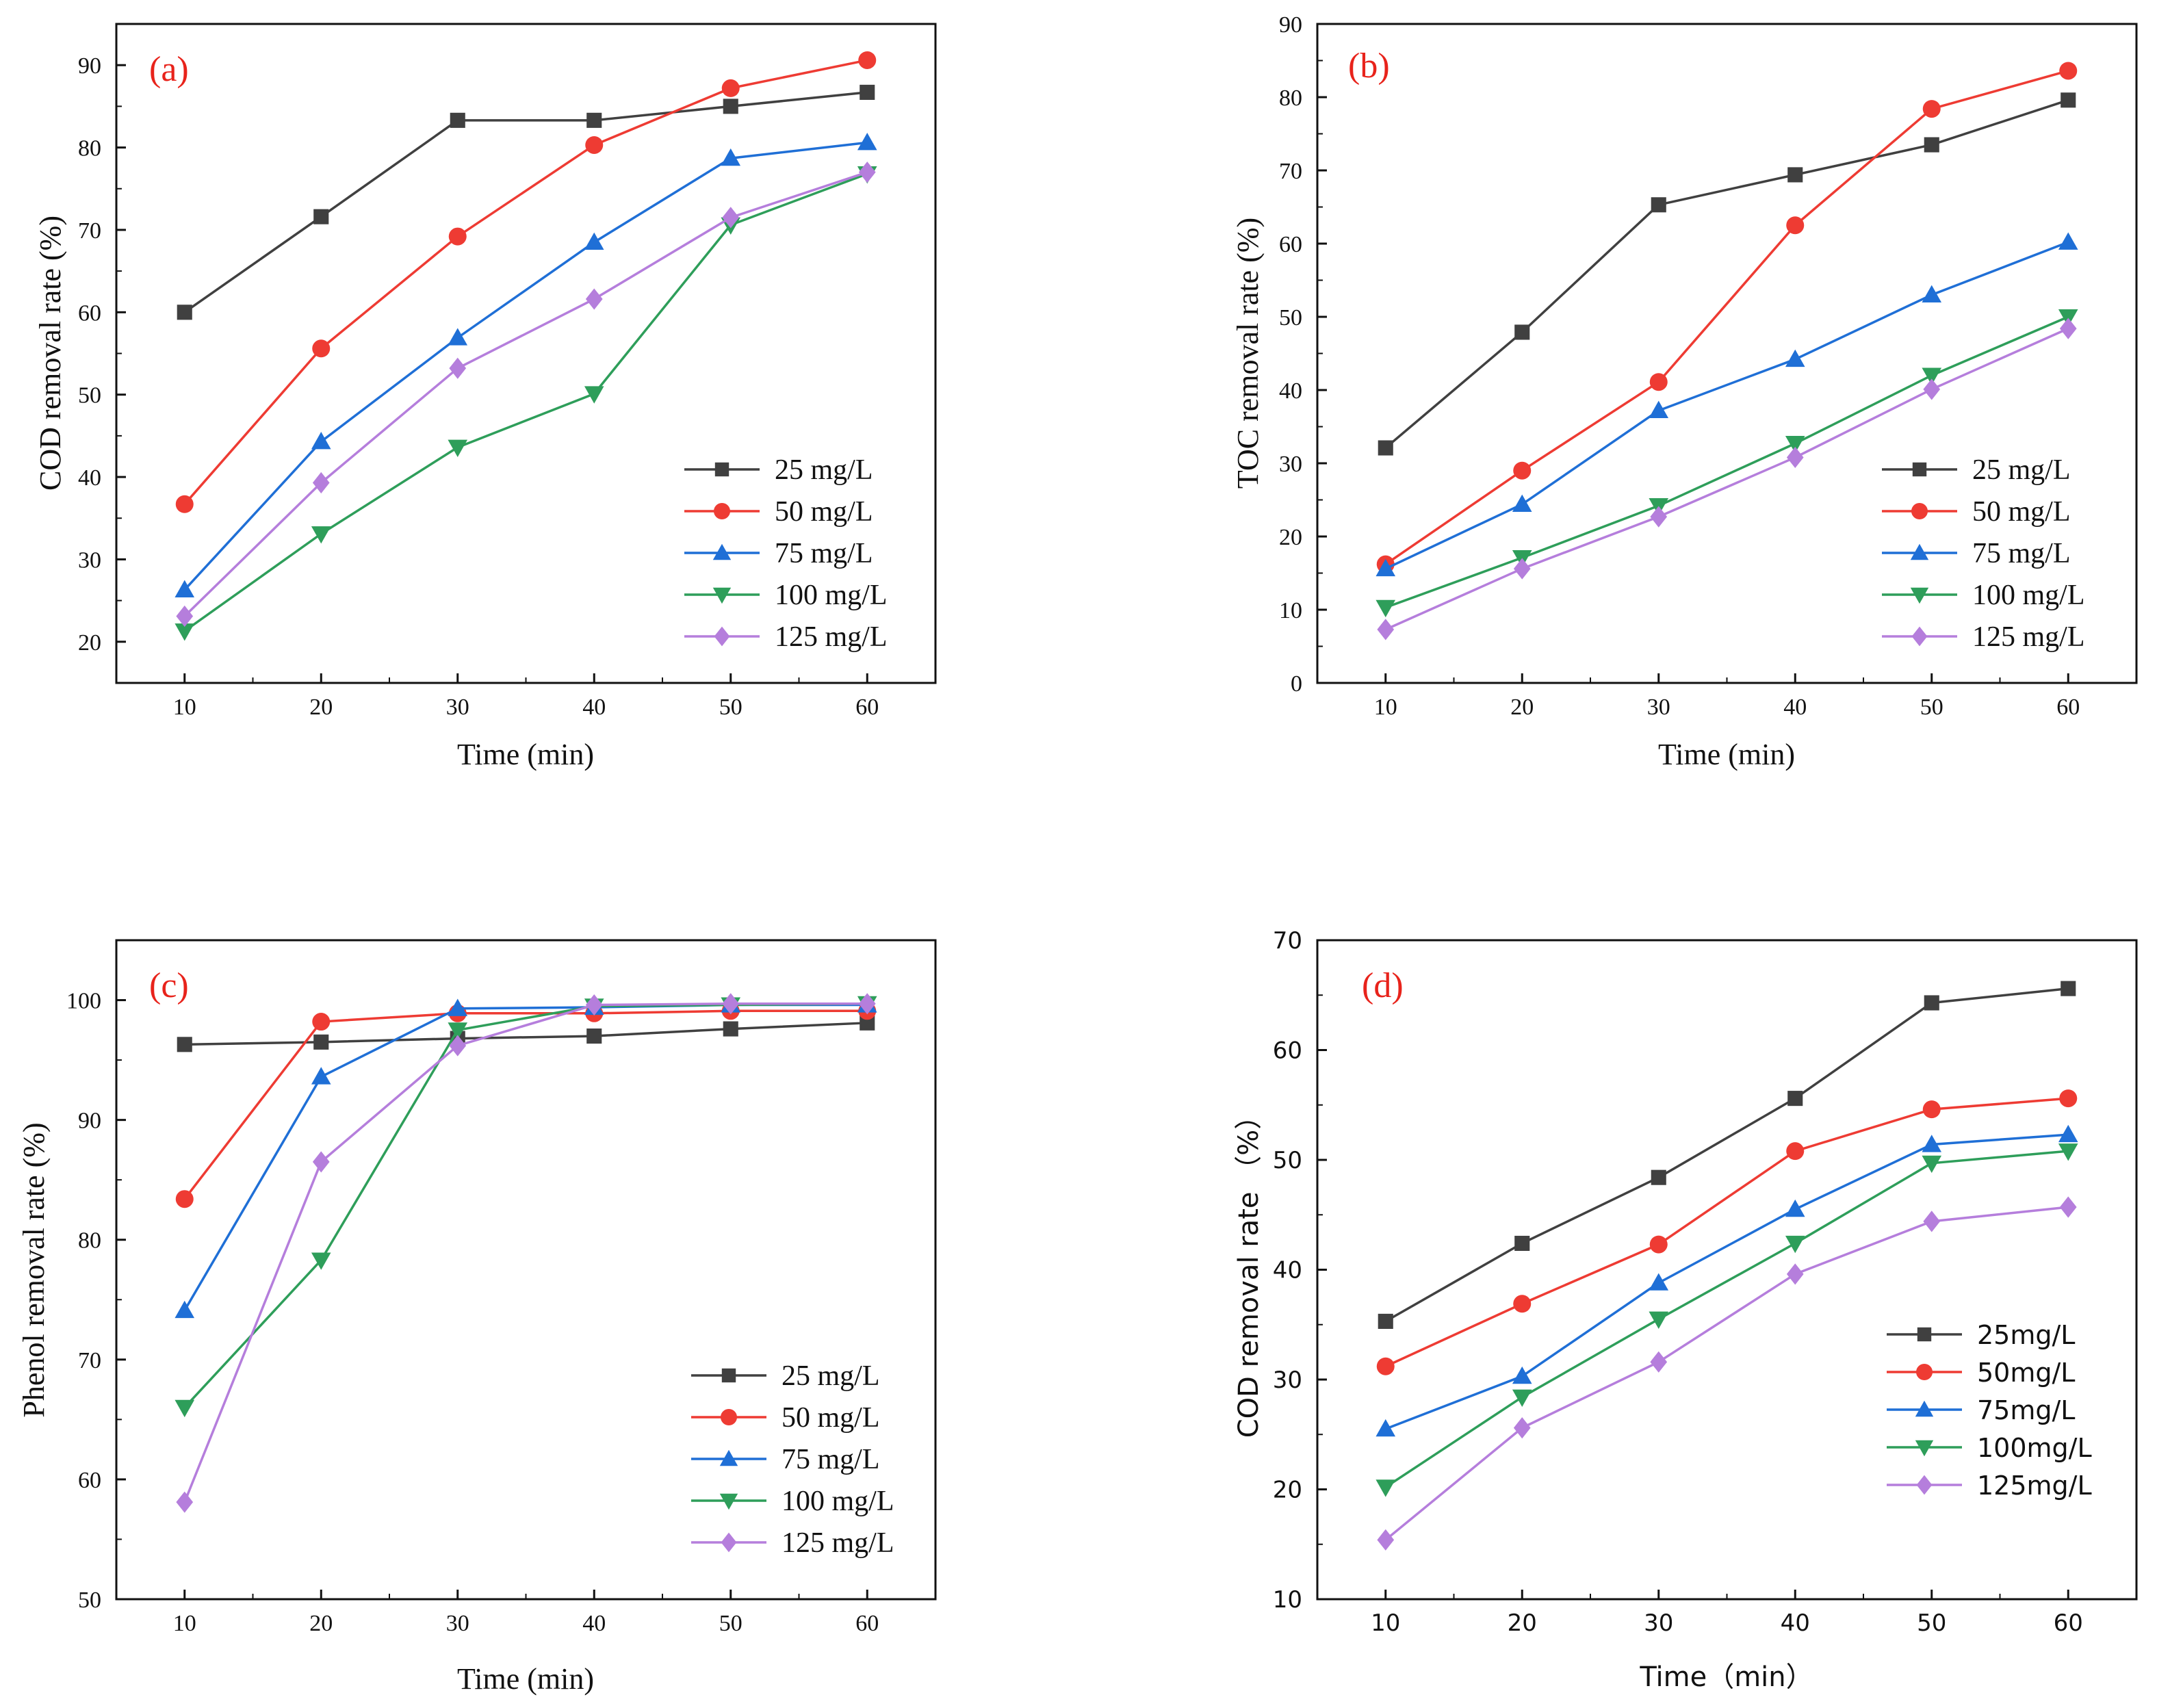  I want to click on panel-a-y-tick-label: 20, so click(89, 643).